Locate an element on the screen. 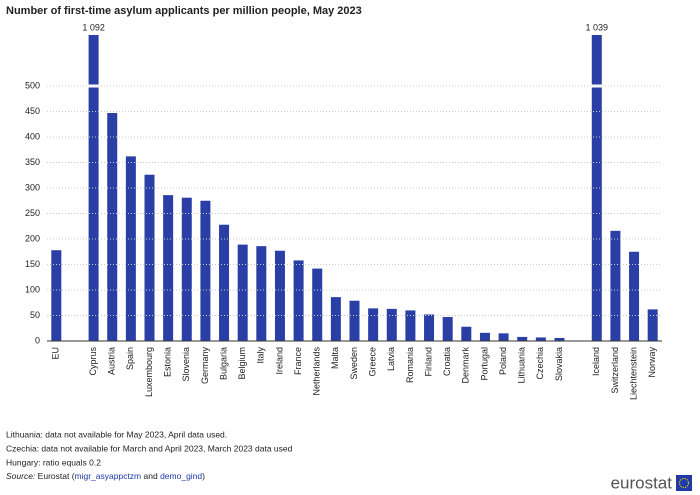 This screenshot has height=495, width=700. source-label: Source: is located at coordinates (21, 476).